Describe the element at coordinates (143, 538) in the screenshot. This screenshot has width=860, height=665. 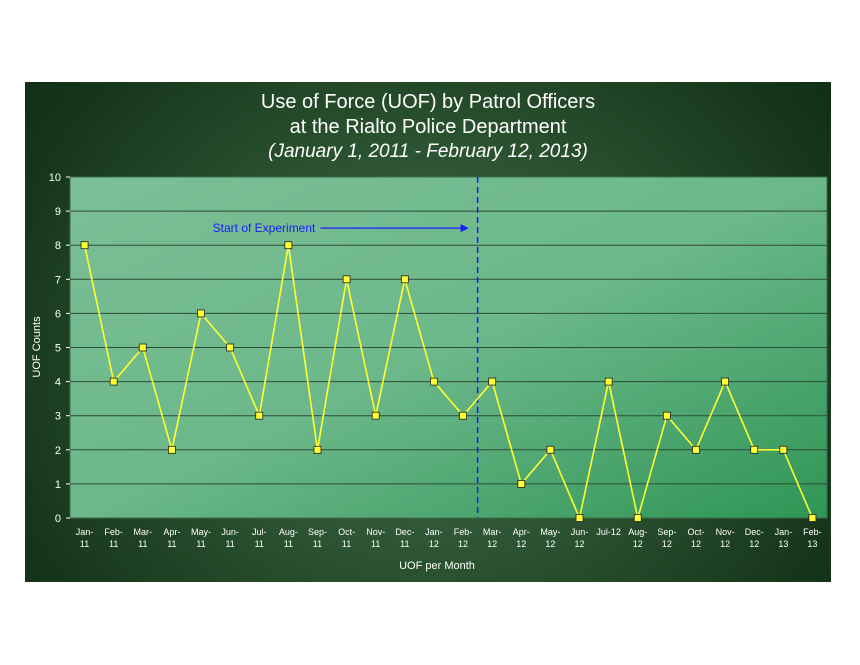
I see `x-tick-label: Mar-11` at that location.